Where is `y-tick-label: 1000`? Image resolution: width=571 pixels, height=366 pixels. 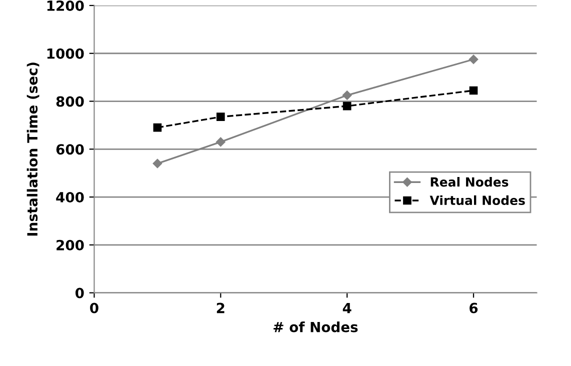
y-tick-label: 1000 is located at coordinates (65, 53).